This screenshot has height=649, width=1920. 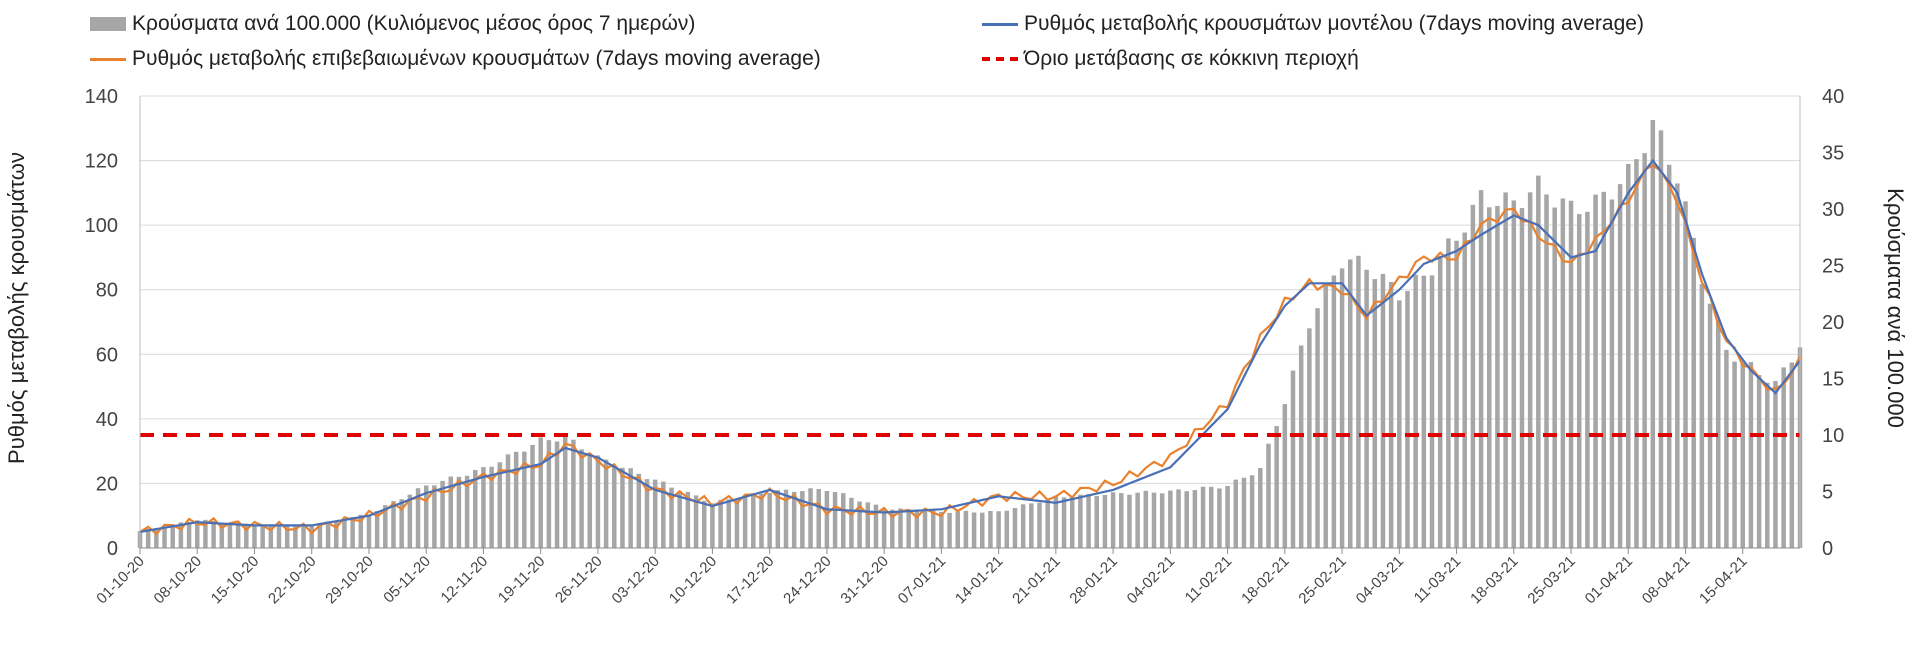 What do you see at coordinates (1895, 308) in the screenshot?
I see `y-axis-label-right: Κρούσματα ανά 100.000` at bounding box center [1895, 308].